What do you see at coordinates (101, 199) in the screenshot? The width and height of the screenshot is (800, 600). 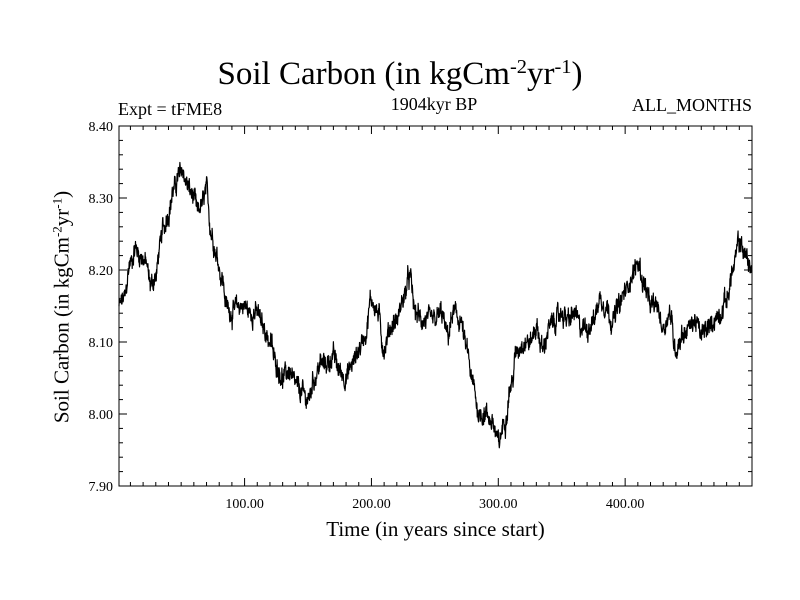 I see `y-tick-label: 8.30` at bounding box center [101, 199].